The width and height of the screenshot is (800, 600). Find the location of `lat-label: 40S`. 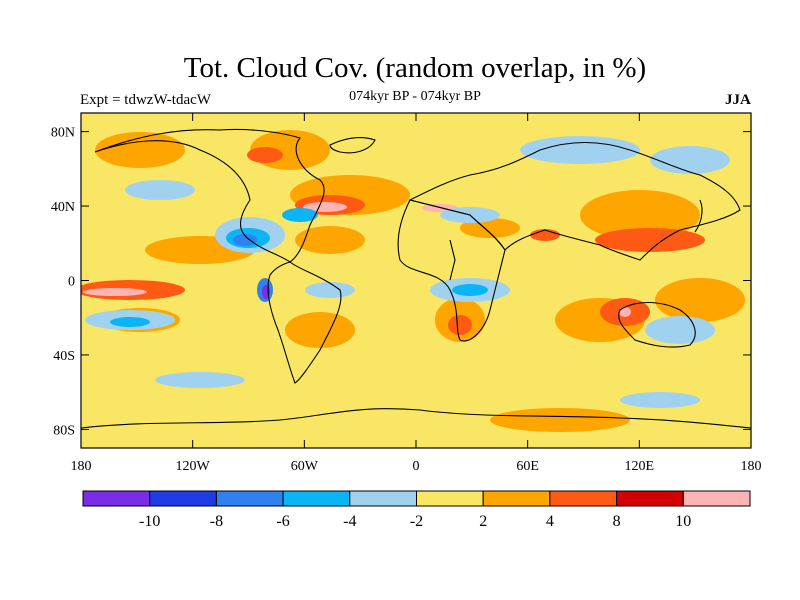

lat-label: 40S is located at coordinates (64, 356).